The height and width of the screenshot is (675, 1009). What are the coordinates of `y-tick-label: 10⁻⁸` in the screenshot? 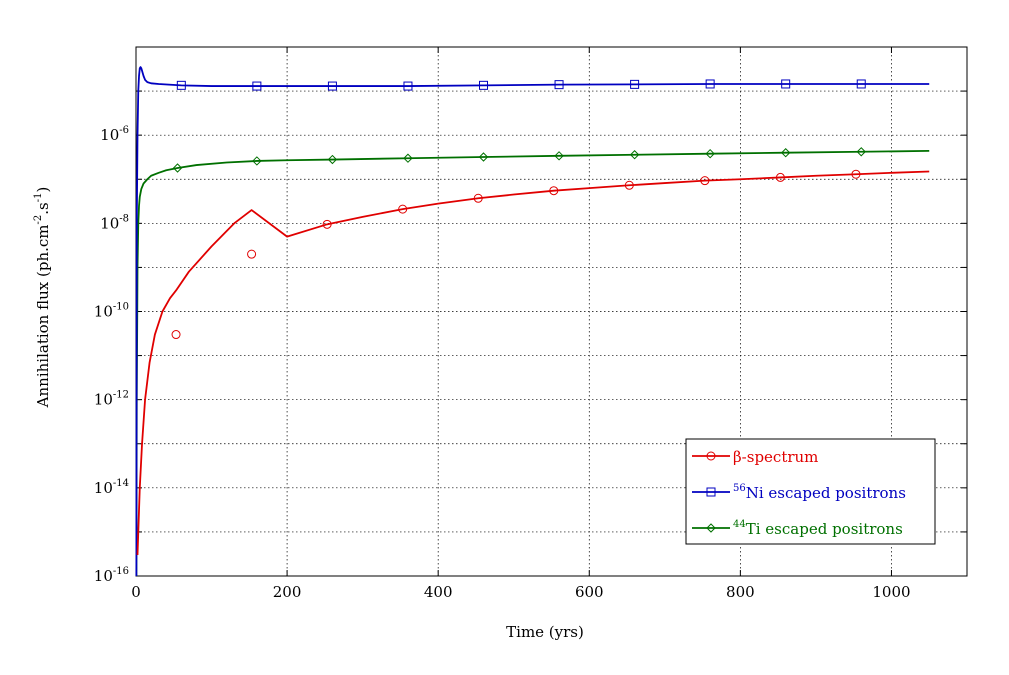 It's located at (114, 222).